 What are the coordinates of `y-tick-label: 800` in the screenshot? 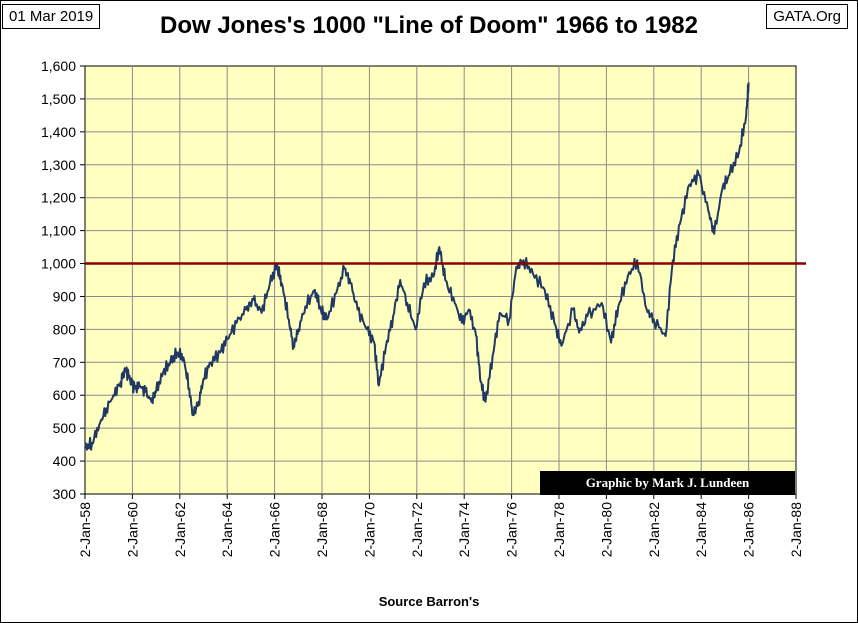 It's located at (65, 329).